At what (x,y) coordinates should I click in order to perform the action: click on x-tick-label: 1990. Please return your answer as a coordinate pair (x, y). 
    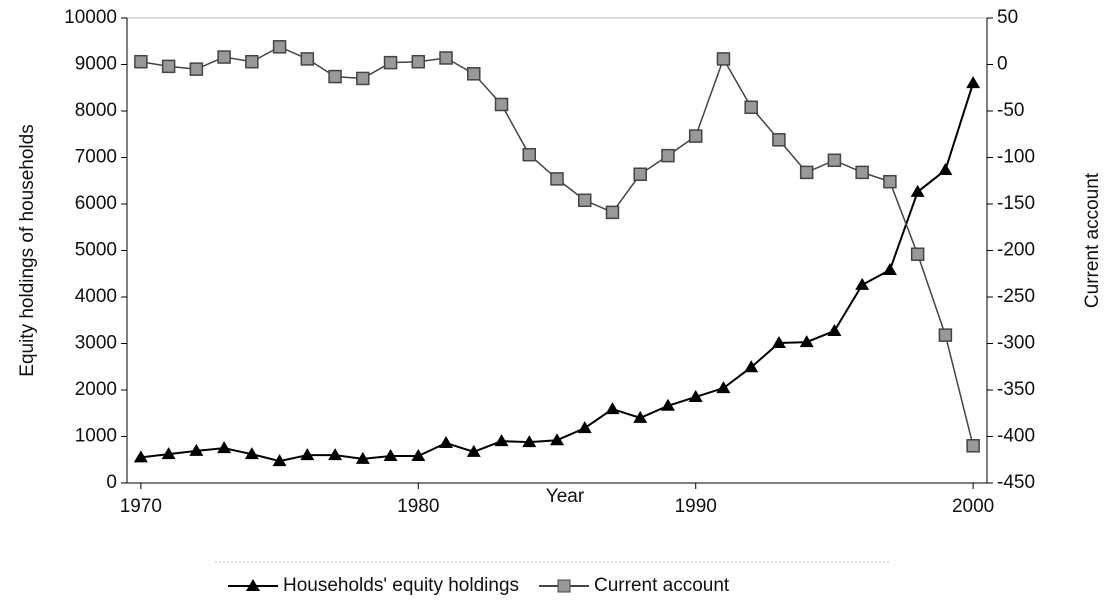
    Looking at the image, I should click on (696, 506).